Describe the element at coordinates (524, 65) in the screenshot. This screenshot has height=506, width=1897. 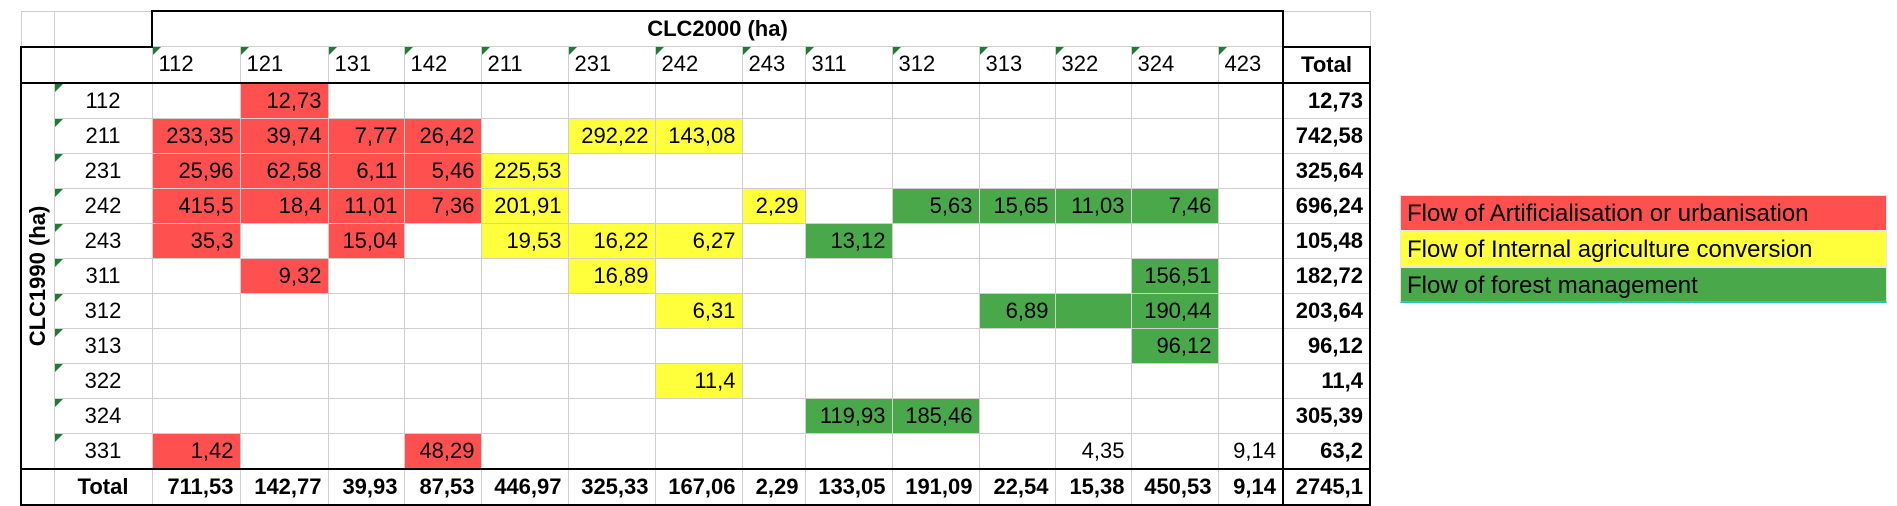
I see `column-header-211: 211` at that location.